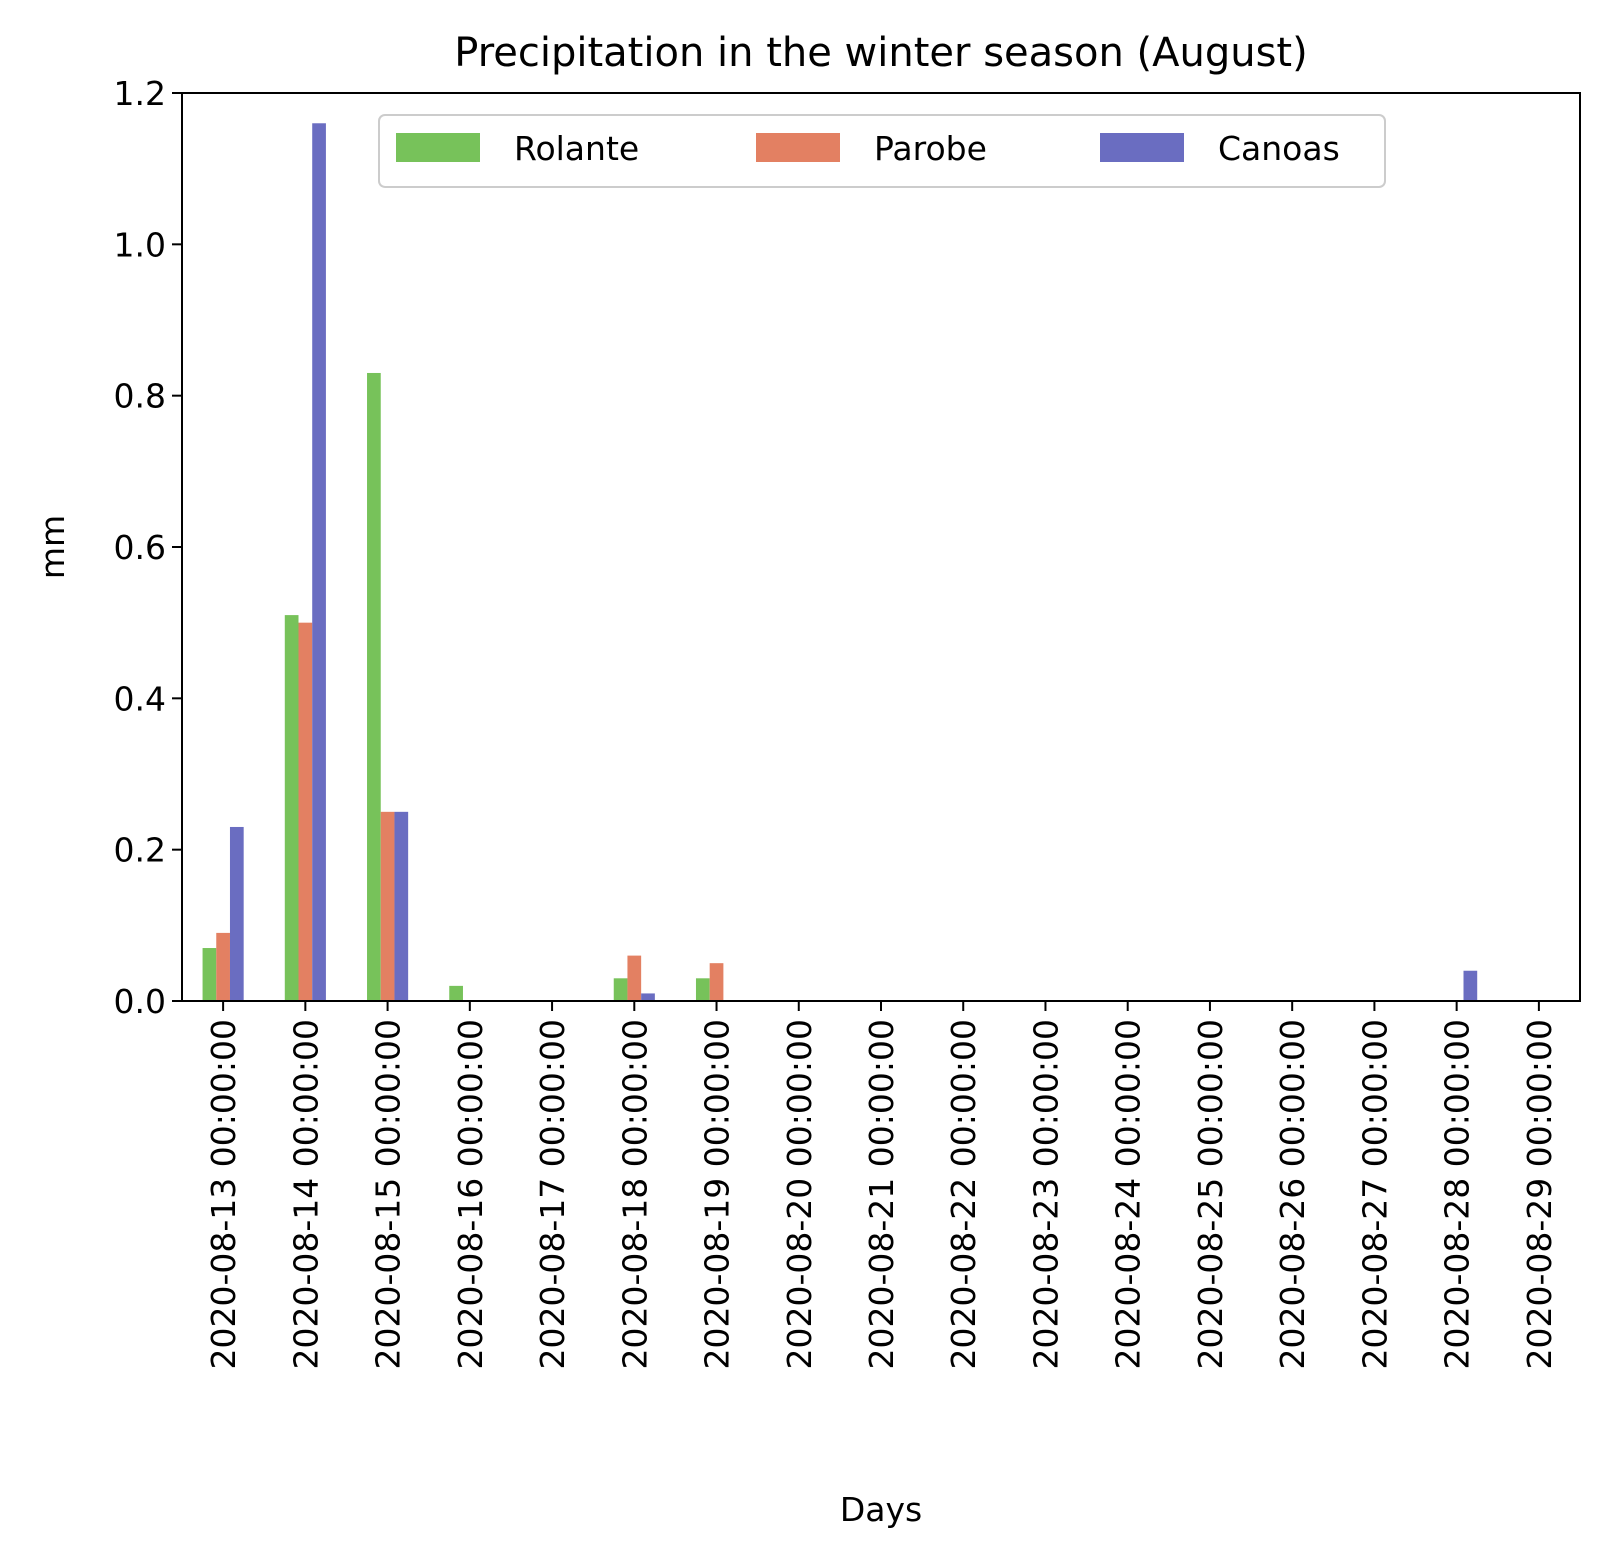 This screenshot has height=1557, width=1607. Describe the element at coordinates (140, 850) in the screenshot. I see `y-tick-label: 0.2` at that location.